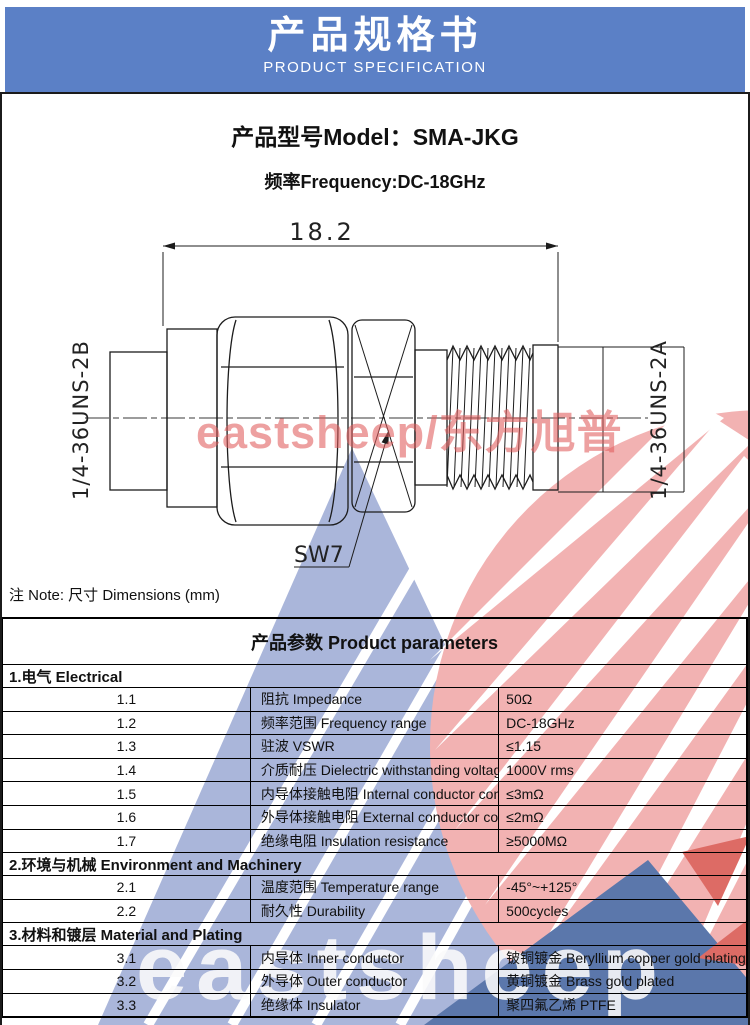 This screenshot has width=750, height=1025. I want to click on table-title-row: 产品参数 Product parameters, so click(374, 641).